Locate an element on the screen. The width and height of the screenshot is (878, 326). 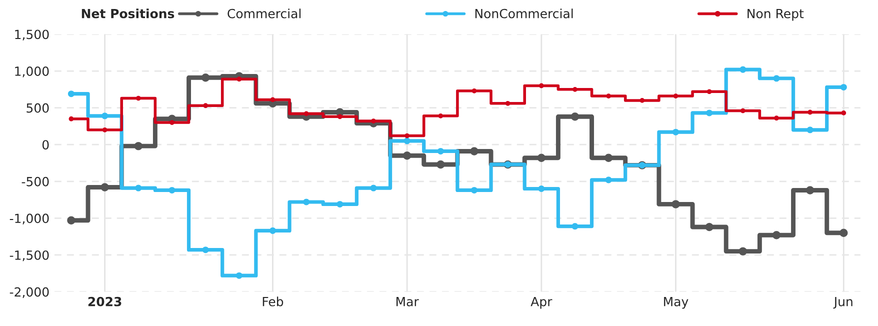
y-tick-label: 1,000 is located at coordinates (32, 72).